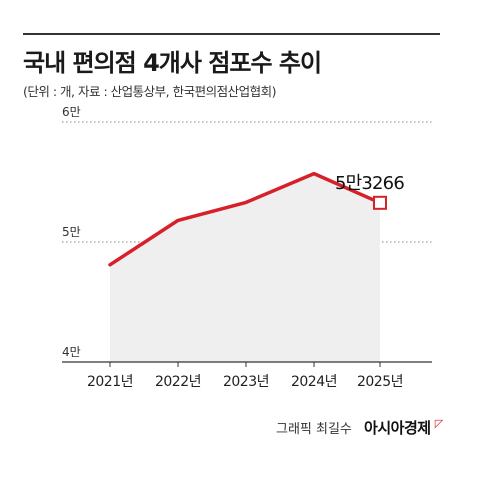  Describe the element at coordinates (439, 423) in the screenshot. I see `brand-mark-icon: ◸` at that location.